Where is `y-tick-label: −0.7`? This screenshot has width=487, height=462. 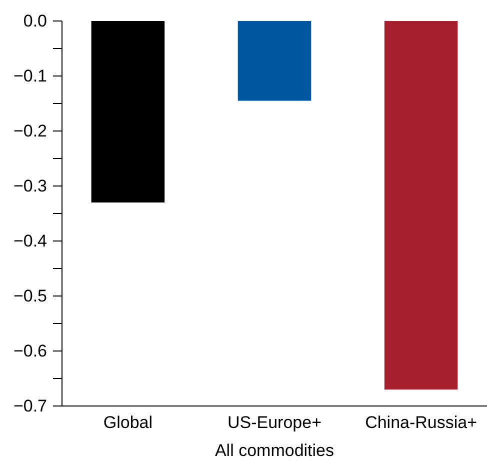 y-tick-label: −0.7 is located at coordinates (30, 406).